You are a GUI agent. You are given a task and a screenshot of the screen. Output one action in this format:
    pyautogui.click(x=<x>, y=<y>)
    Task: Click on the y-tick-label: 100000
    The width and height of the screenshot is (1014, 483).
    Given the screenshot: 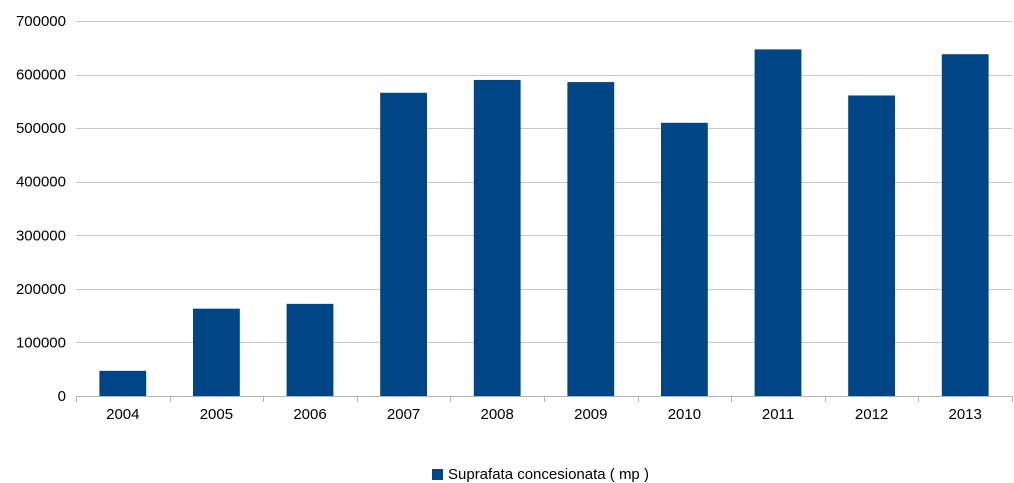 What is the action you would take?
    pyautogui.click(x=41, y=342)
    